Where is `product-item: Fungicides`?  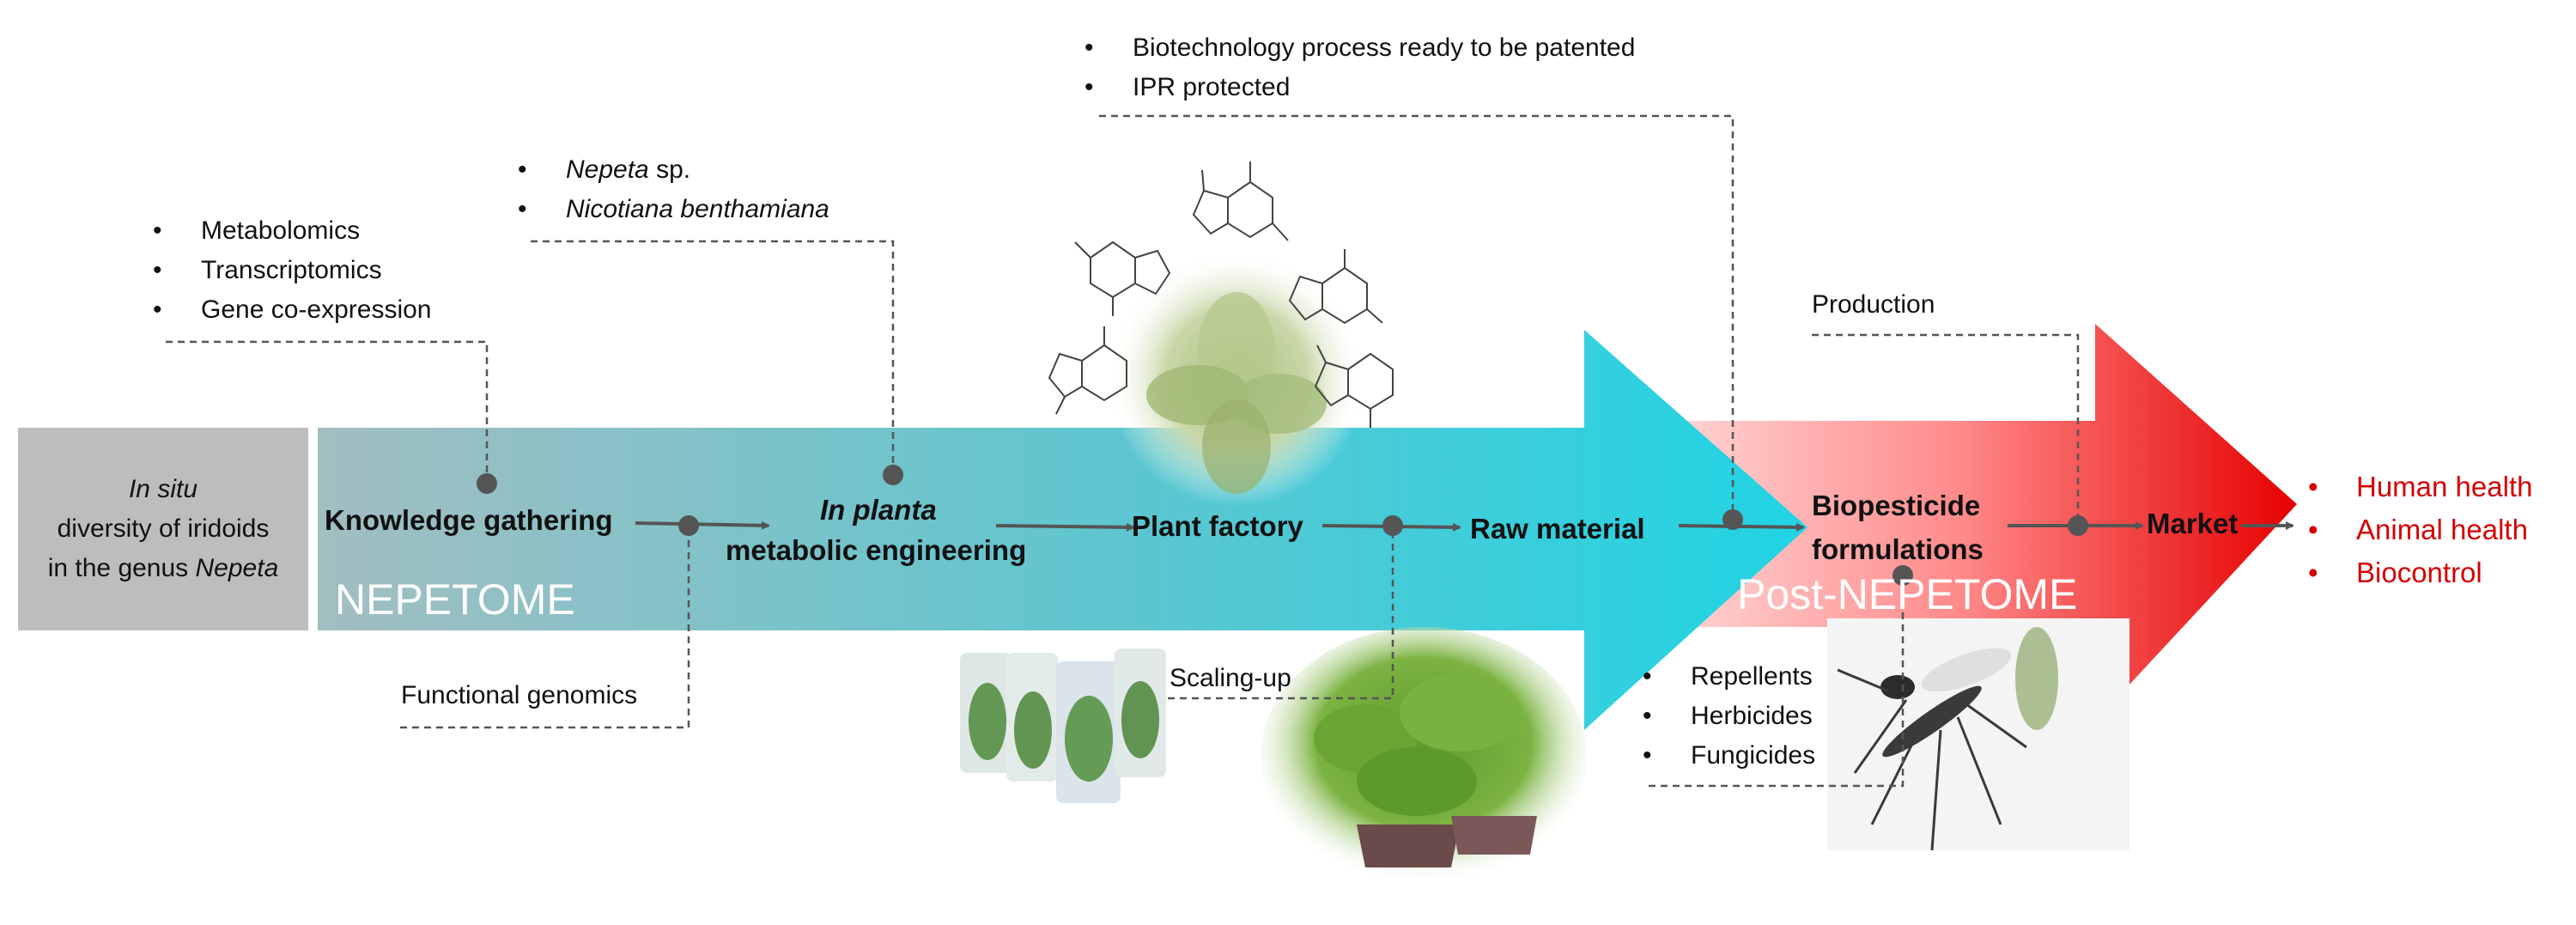 product-item: Fungicides is located at coordinates (1726, 756).